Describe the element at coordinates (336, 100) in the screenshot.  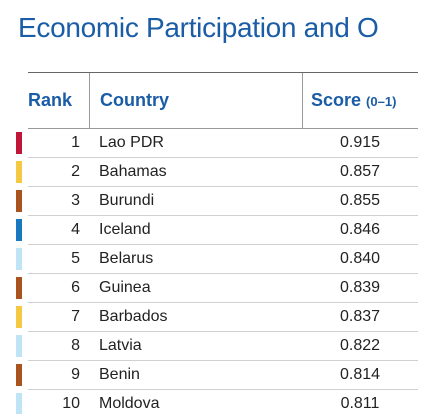
I see `score-label: Score` at that location.